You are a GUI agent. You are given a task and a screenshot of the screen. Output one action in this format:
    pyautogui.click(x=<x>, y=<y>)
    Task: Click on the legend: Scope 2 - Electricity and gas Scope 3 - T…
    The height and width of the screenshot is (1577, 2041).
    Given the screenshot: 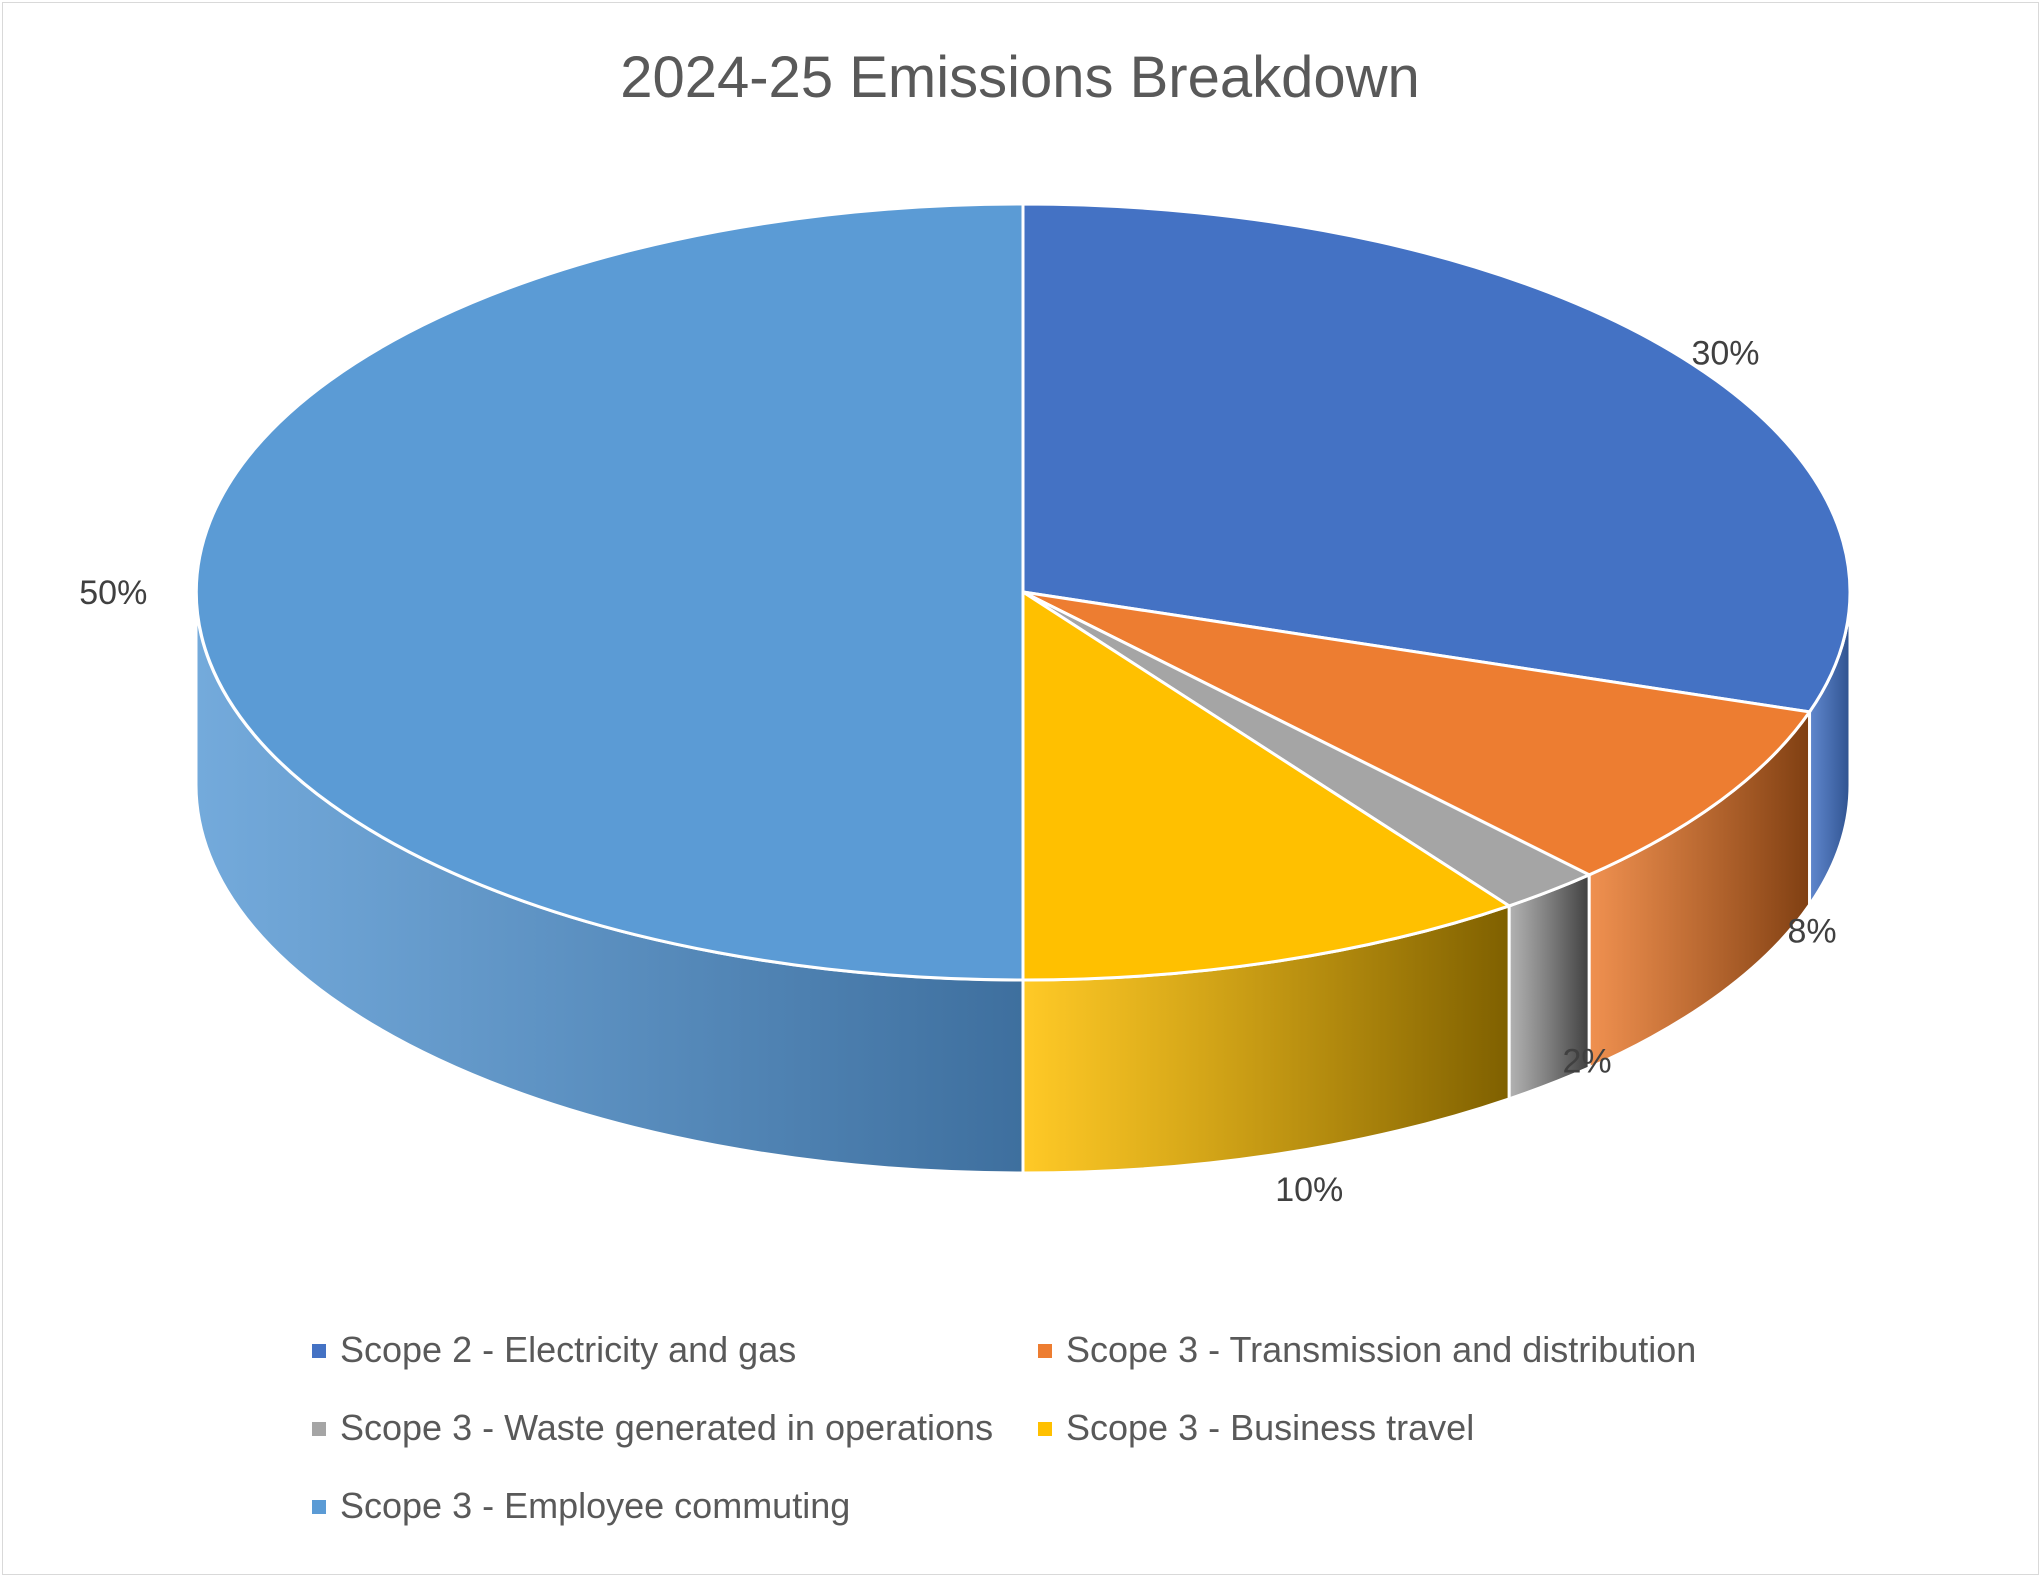 What is the action you would take?
    pyautogui.click(x=1004, y=1427)
    